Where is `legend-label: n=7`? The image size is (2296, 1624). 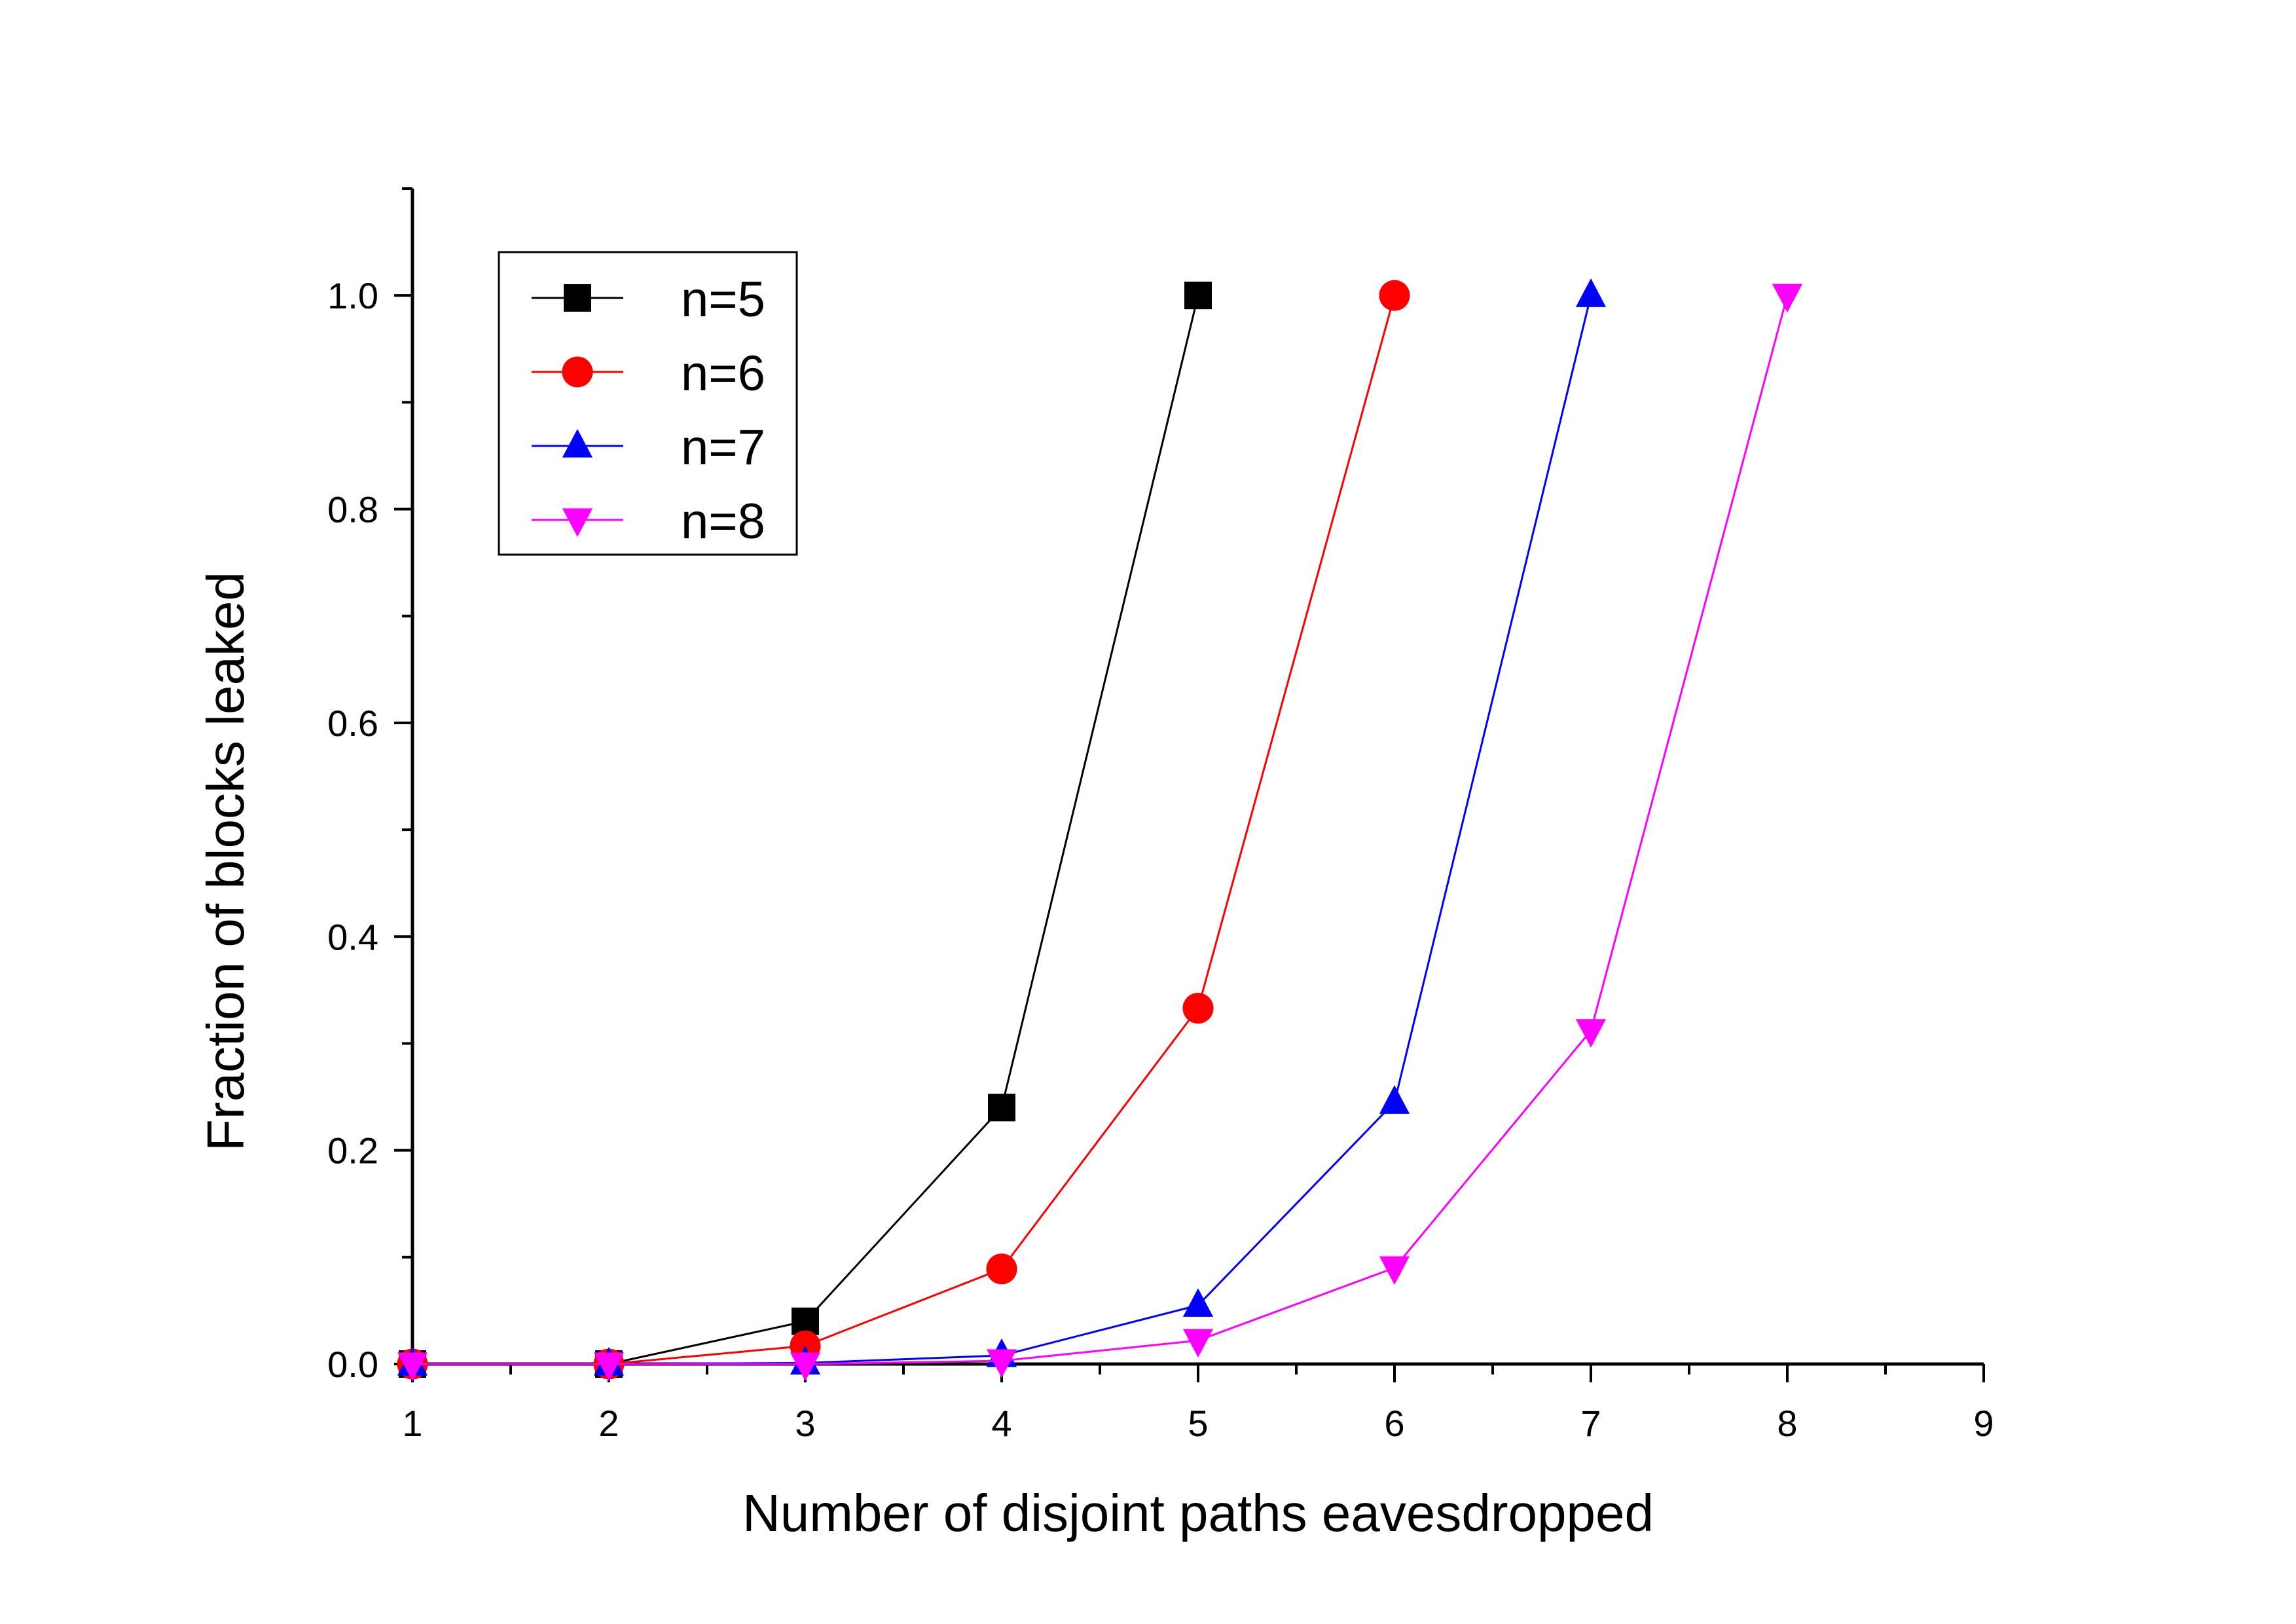
legend-label: n=7 is located at coordinates (723, 447).